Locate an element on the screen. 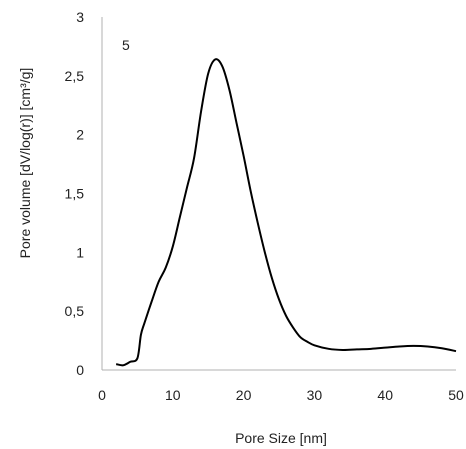  y-tick-label: 2 is located at coordinates (80, 135).